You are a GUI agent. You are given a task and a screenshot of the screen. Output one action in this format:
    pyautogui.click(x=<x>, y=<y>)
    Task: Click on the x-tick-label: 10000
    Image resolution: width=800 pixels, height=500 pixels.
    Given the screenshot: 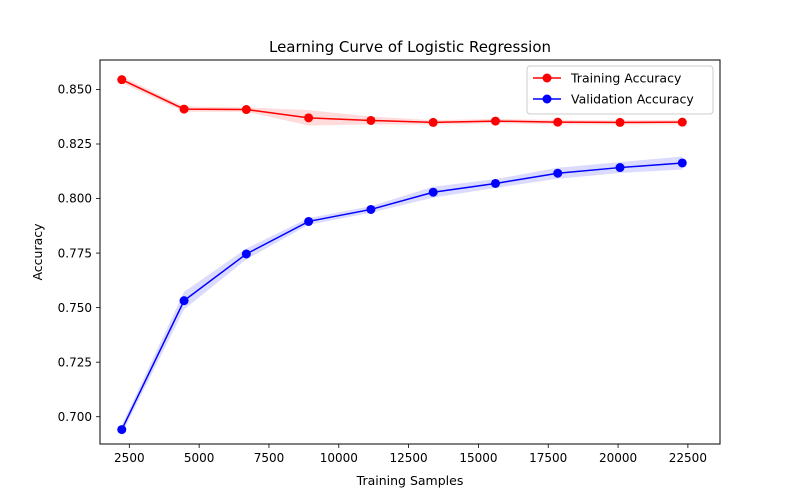 What is the action you would take?
    pyautogui.click(x=339, y=458)
    